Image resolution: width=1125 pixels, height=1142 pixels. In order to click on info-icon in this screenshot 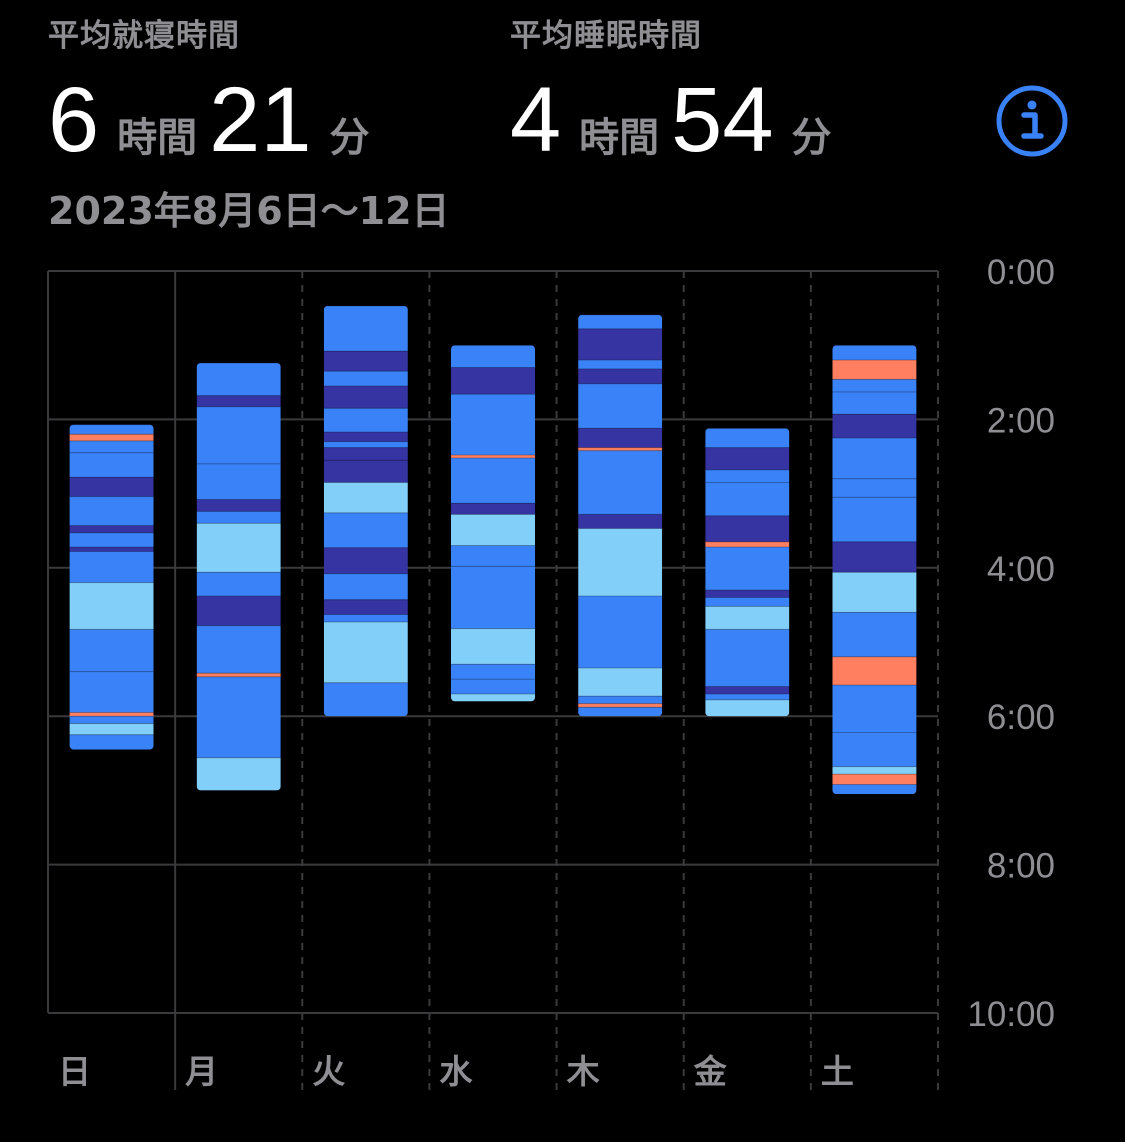, I will do `click(1032, 121)`.